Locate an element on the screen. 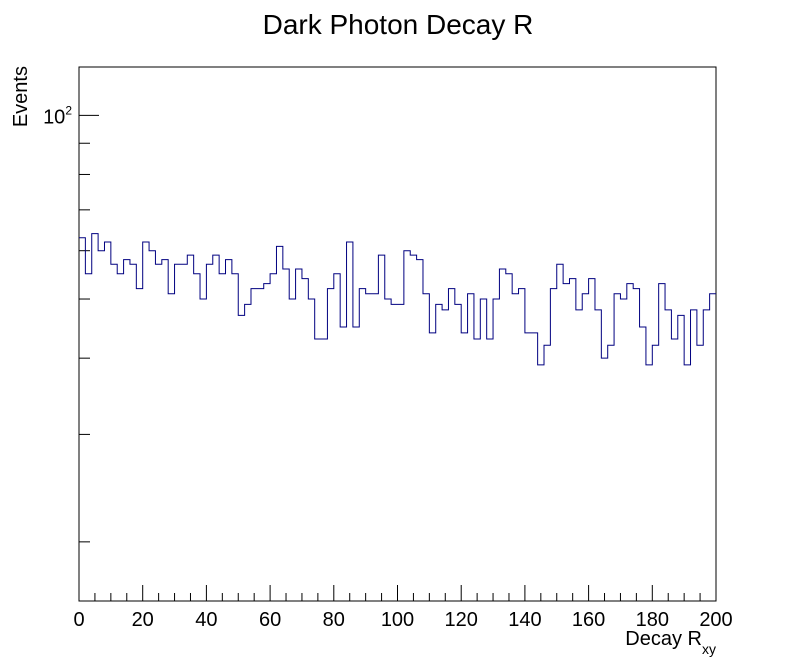  y-tick-exponent: 2 is located at coordinates (68, 110).